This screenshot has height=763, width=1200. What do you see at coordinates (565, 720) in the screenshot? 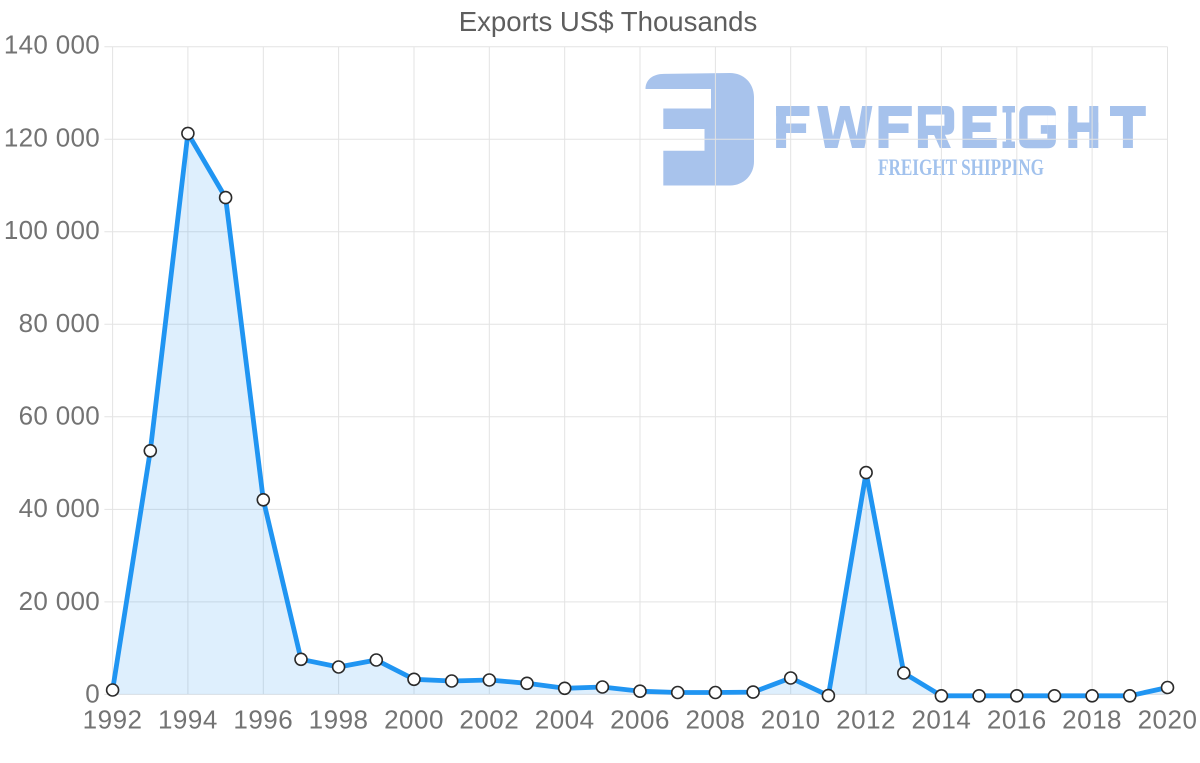
I see `svg-text: 2004` at bounding box center [565, 720].